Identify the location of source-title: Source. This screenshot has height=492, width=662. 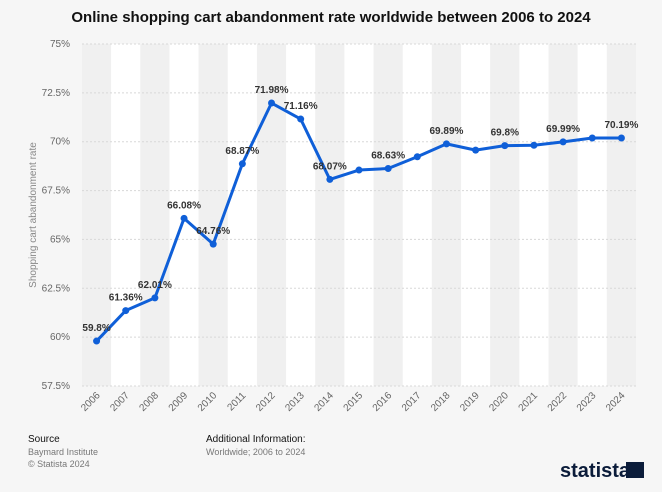
(44, 439).